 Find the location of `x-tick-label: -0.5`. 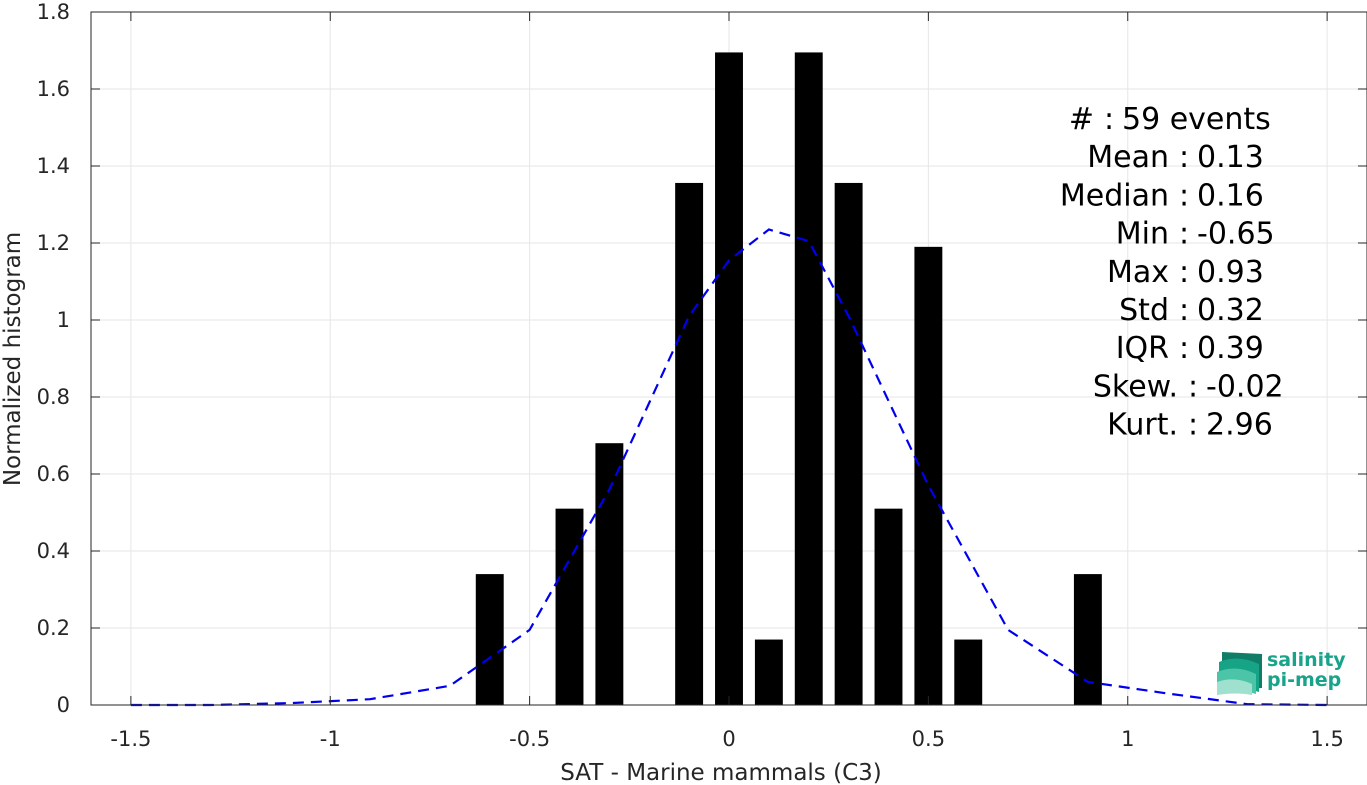

x-tick-label: -0.5 is located at coordinates (529, 739).